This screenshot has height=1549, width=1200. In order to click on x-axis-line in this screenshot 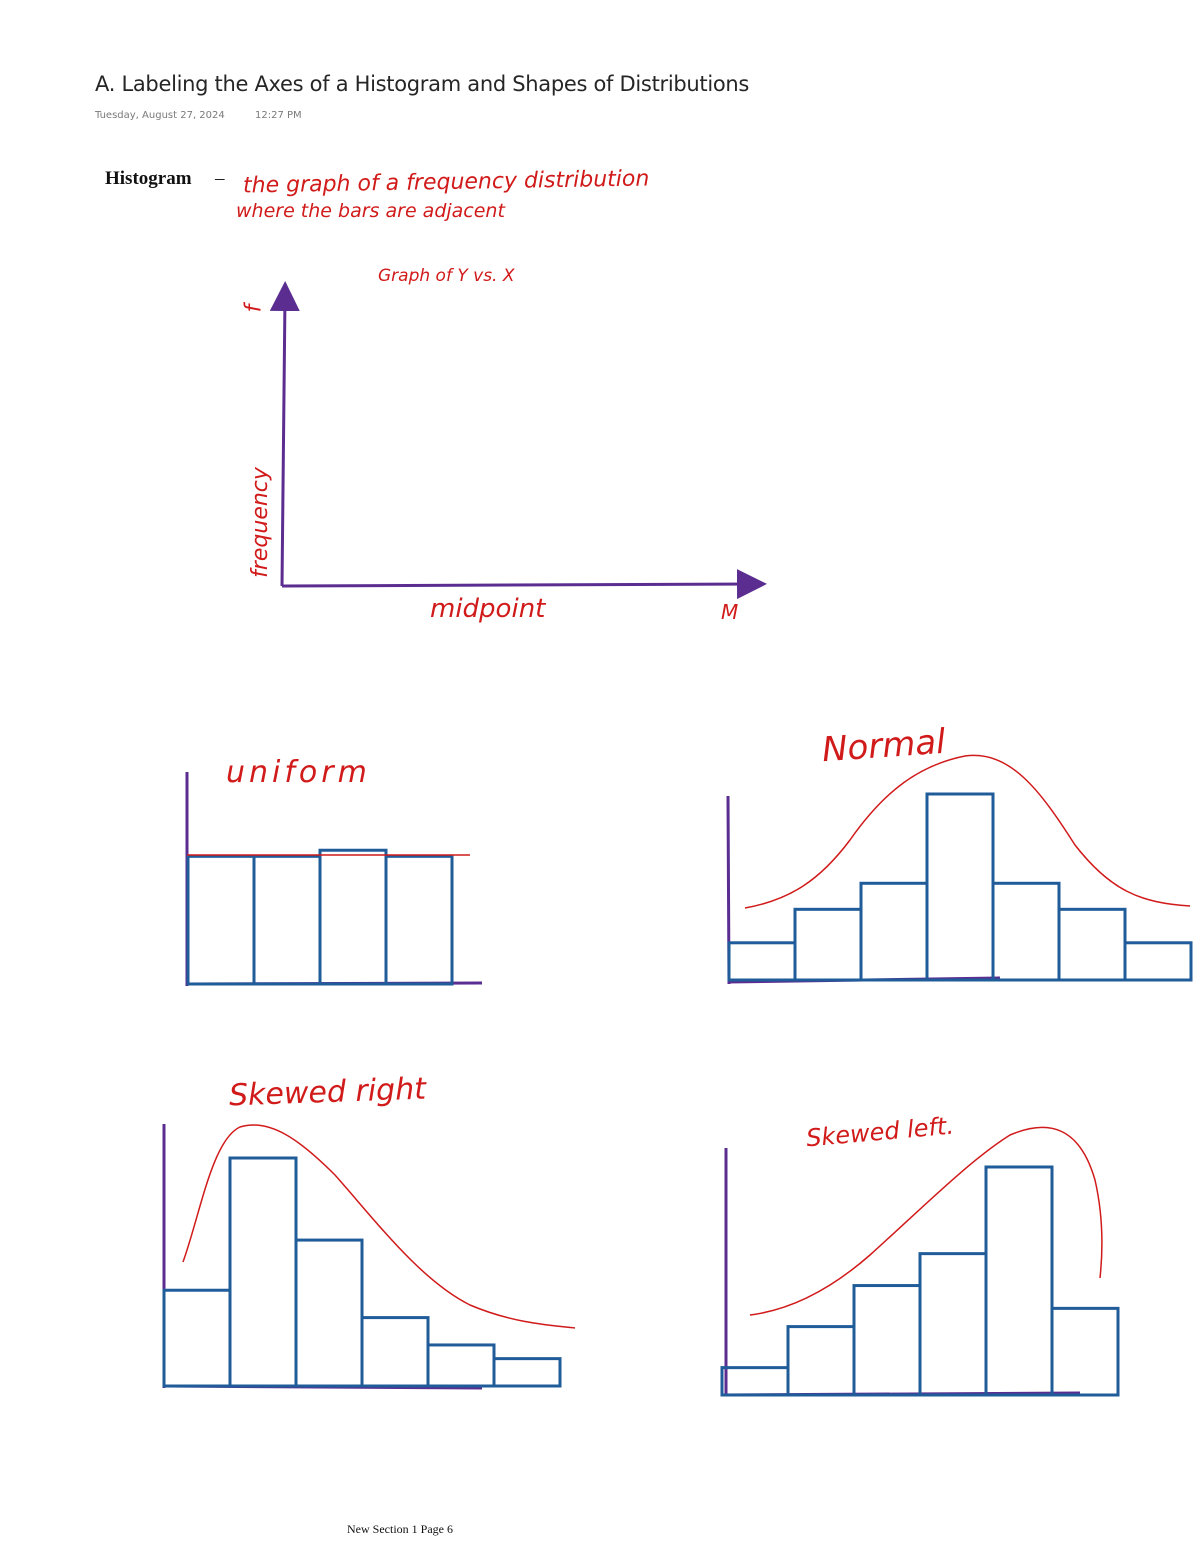, I will do `click(524, 584)`.